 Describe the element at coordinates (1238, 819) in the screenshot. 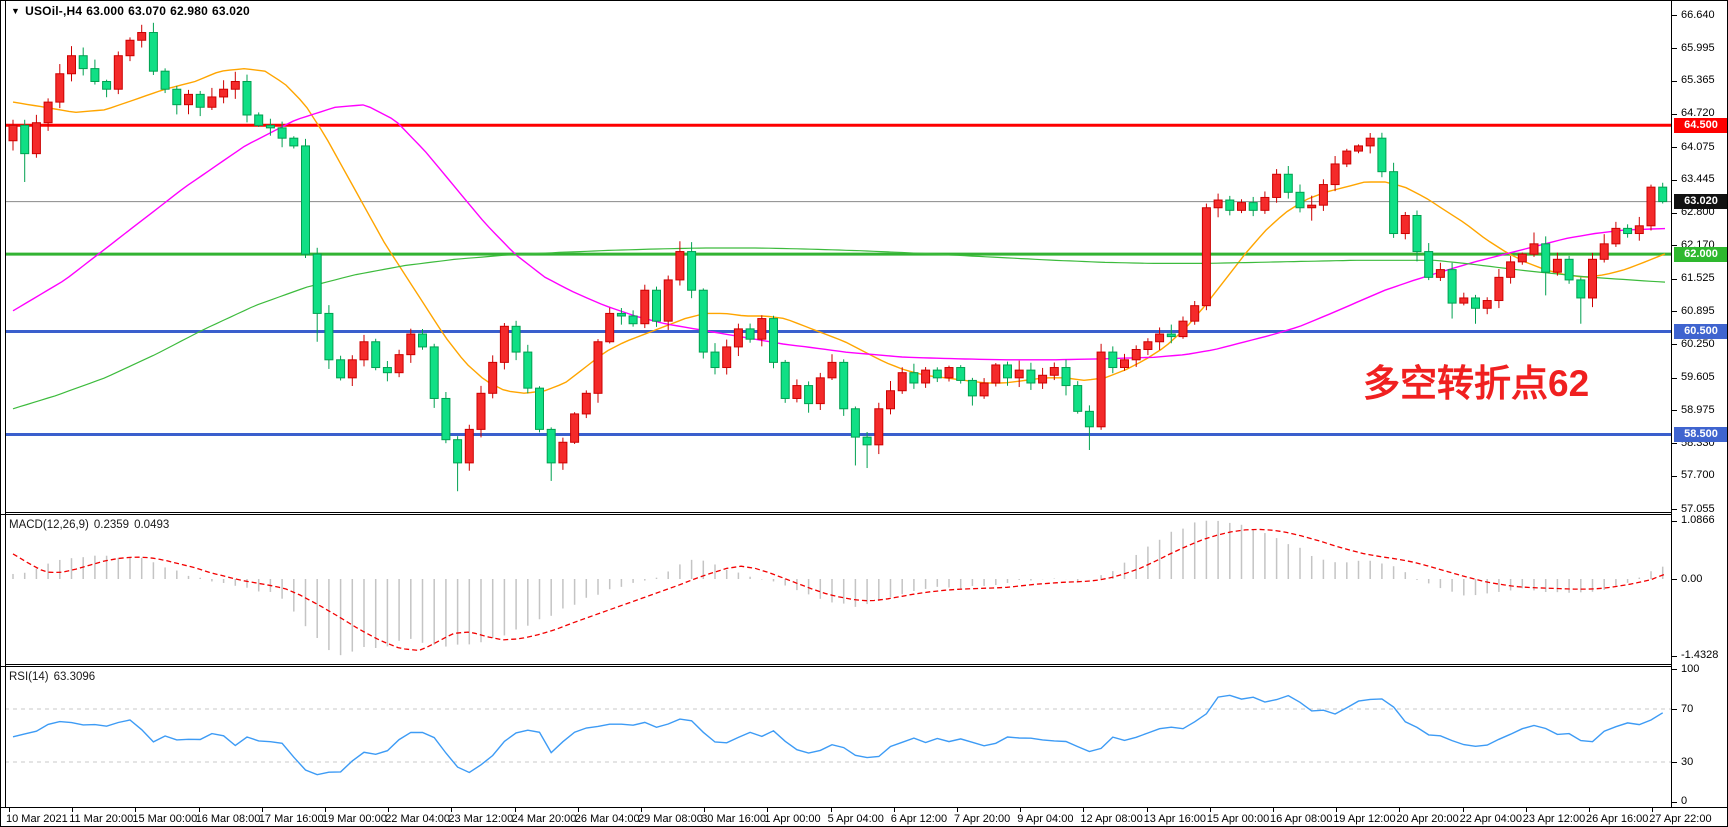

I see `time-axis-label: 15 Apr 00:00` at that location.